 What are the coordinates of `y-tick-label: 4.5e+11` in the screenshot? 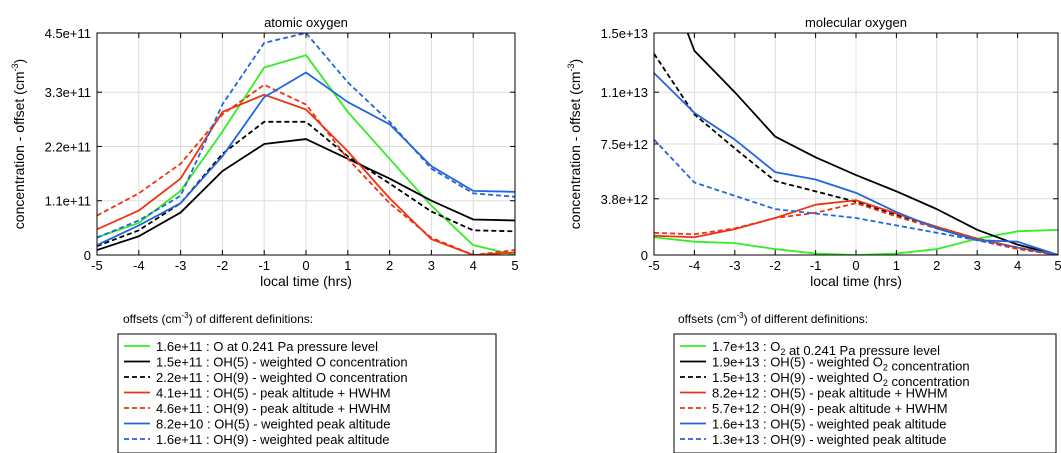 It's located at (68, 33).